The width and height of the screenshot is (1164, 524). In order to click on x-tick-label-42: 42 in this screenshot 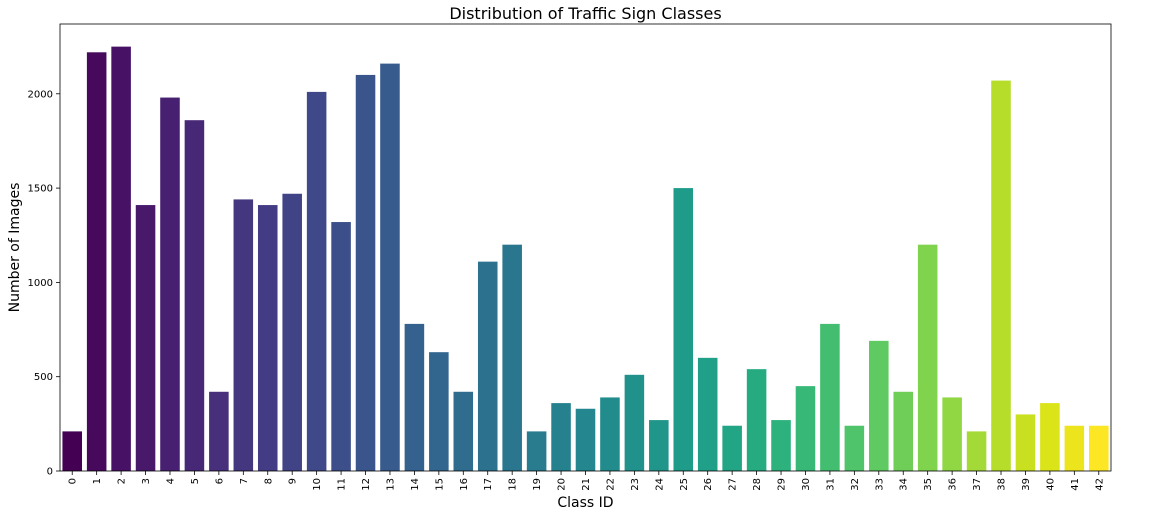, I will do `click(1099, 484)`.